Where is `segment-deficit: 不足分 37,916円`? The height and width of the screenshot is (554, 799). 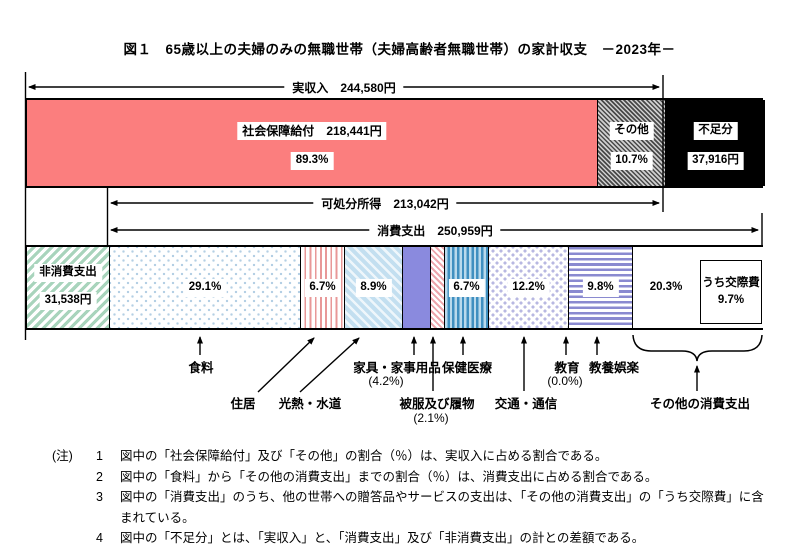 segment-deficit: 不足分 37,916円 is located at coordinates (715, 143).